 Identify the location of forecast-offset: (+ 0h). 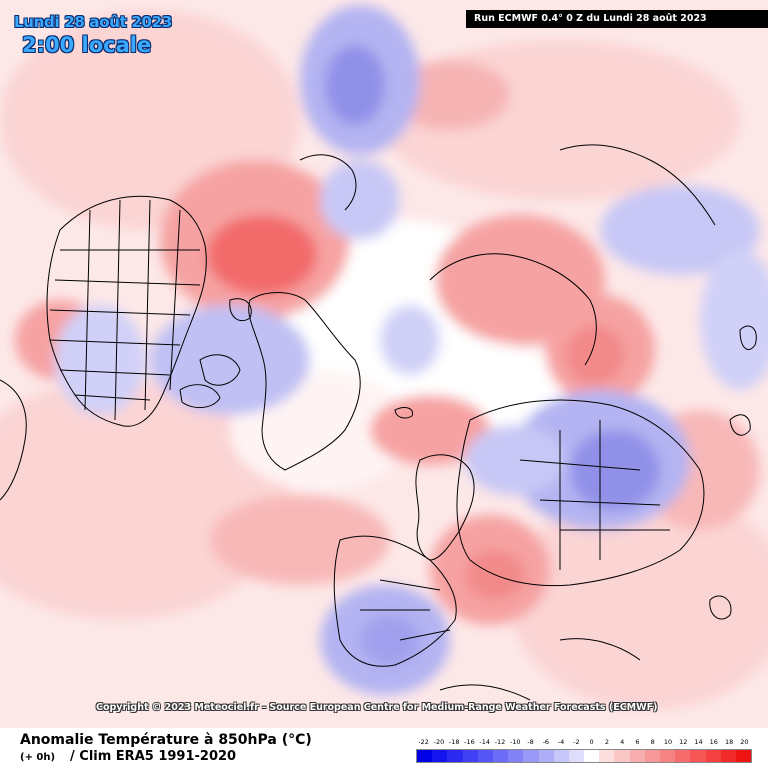
(38, 757).